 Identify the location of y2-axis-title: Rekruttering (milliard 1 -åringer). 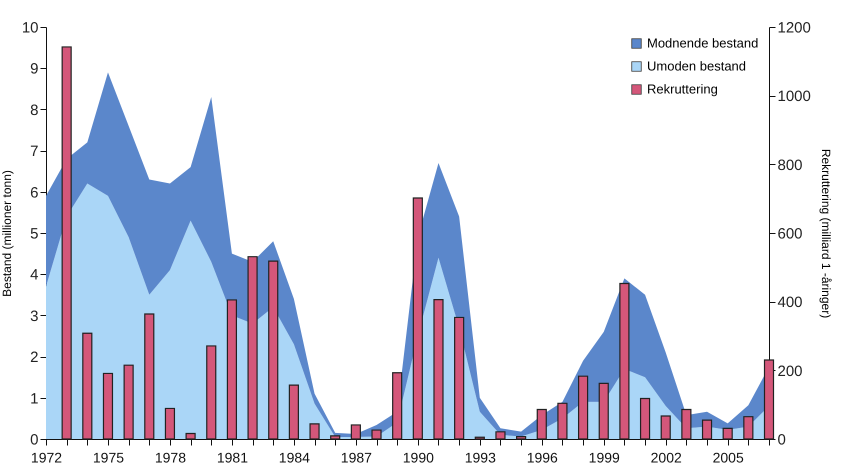
(825, 233).